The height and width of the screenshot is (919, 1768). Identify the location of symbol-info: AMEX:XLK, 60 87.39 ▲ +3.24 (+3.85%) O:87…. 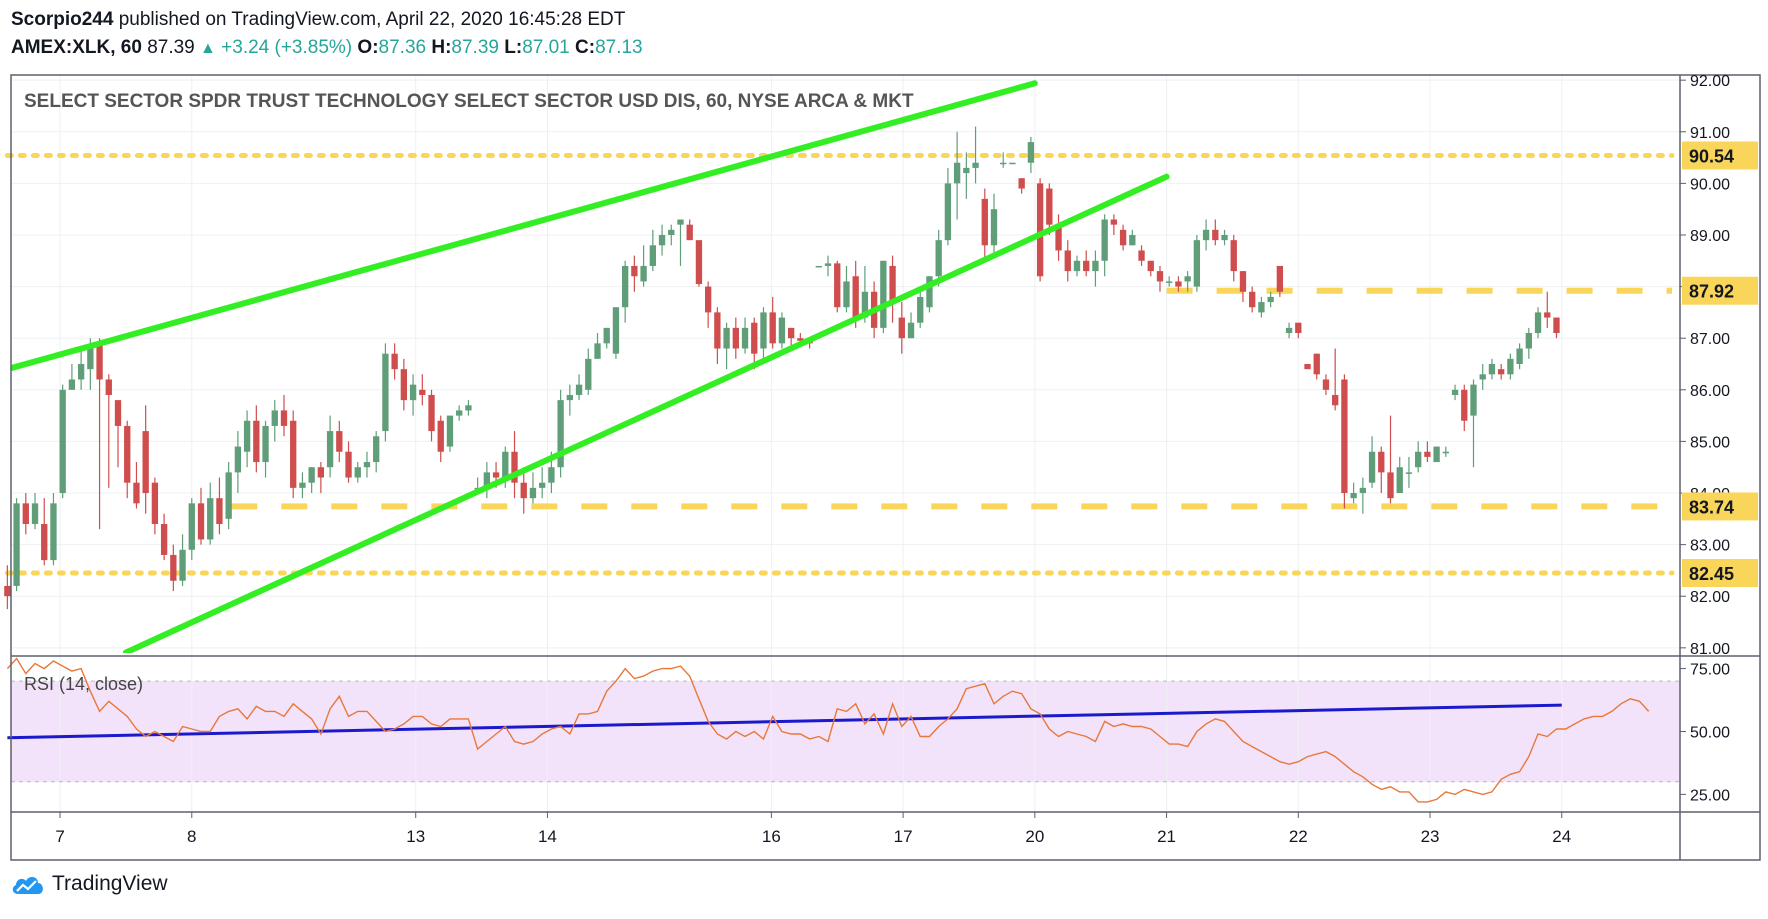
(327, 48).